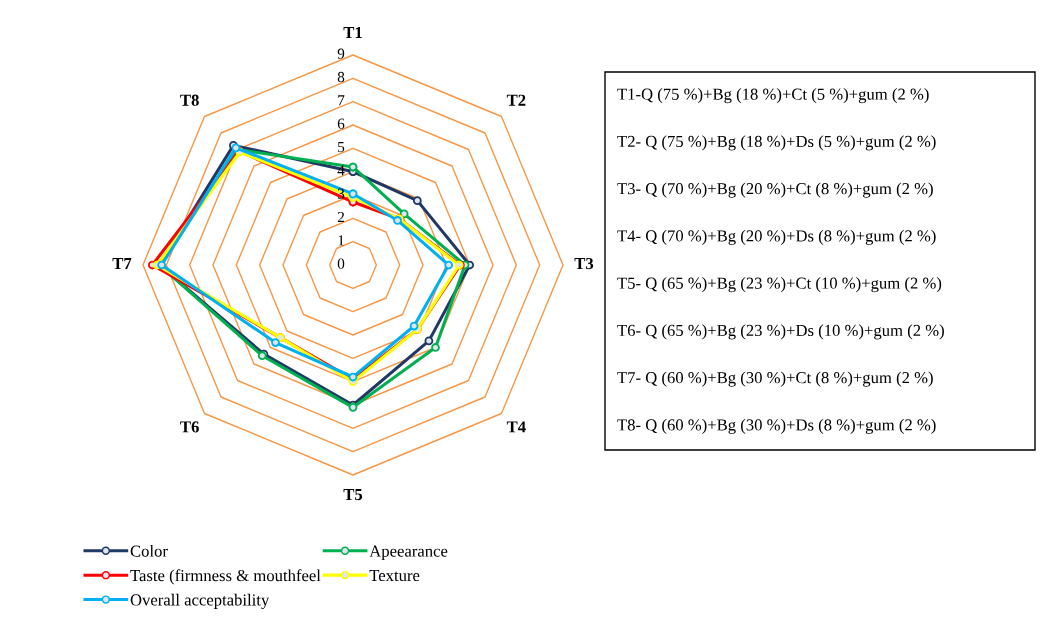 The width and height of the screenshot is (1045, 624). Describe the element at coordinates (341, 263) in the screenshot. I see `y-tick-label: 0` at that location.